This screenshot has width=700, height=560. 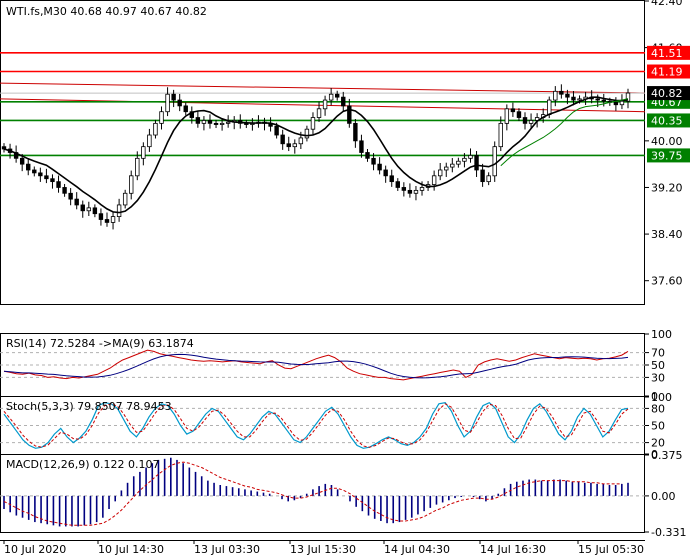 I want to click on price-axis-tick-label: 38.40, so click(x=667, y=234).